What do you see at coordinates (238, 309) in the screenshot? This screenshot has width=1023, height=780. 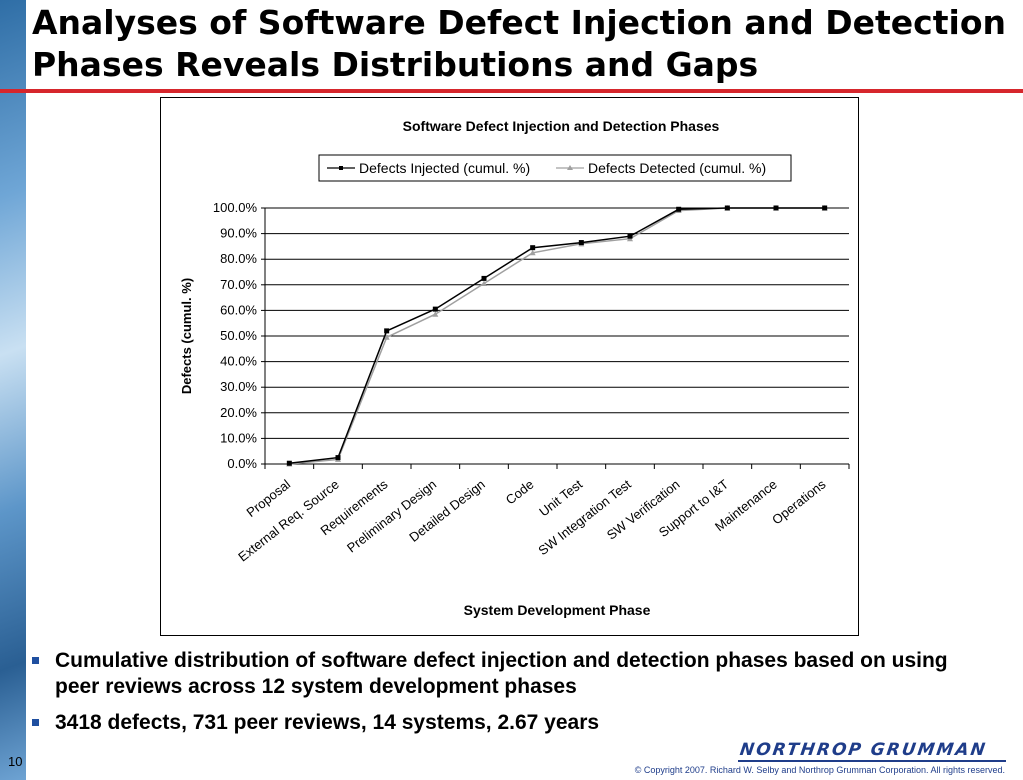 I see `y-tick-label: 60.0%` at bounding box center [238, 309].